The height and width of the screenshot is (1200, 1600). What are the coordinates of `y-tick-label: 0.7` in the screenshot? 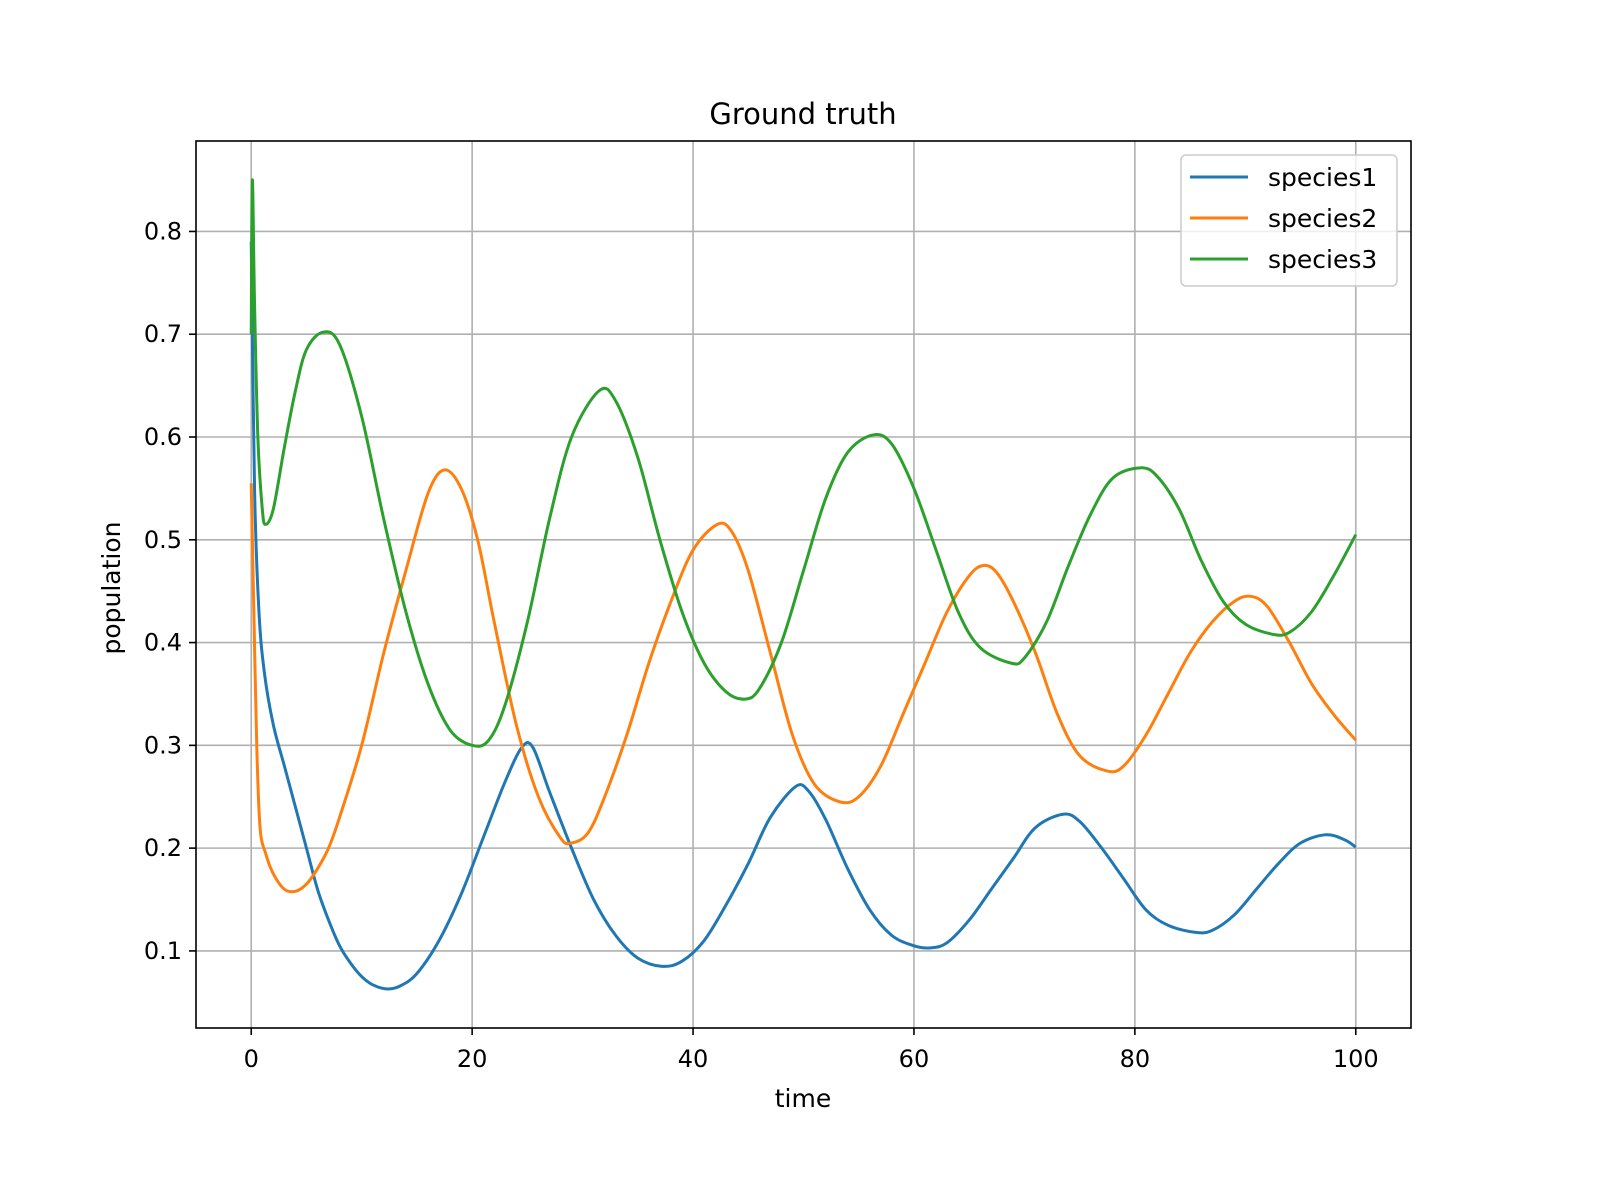 It's located at (163, 334).